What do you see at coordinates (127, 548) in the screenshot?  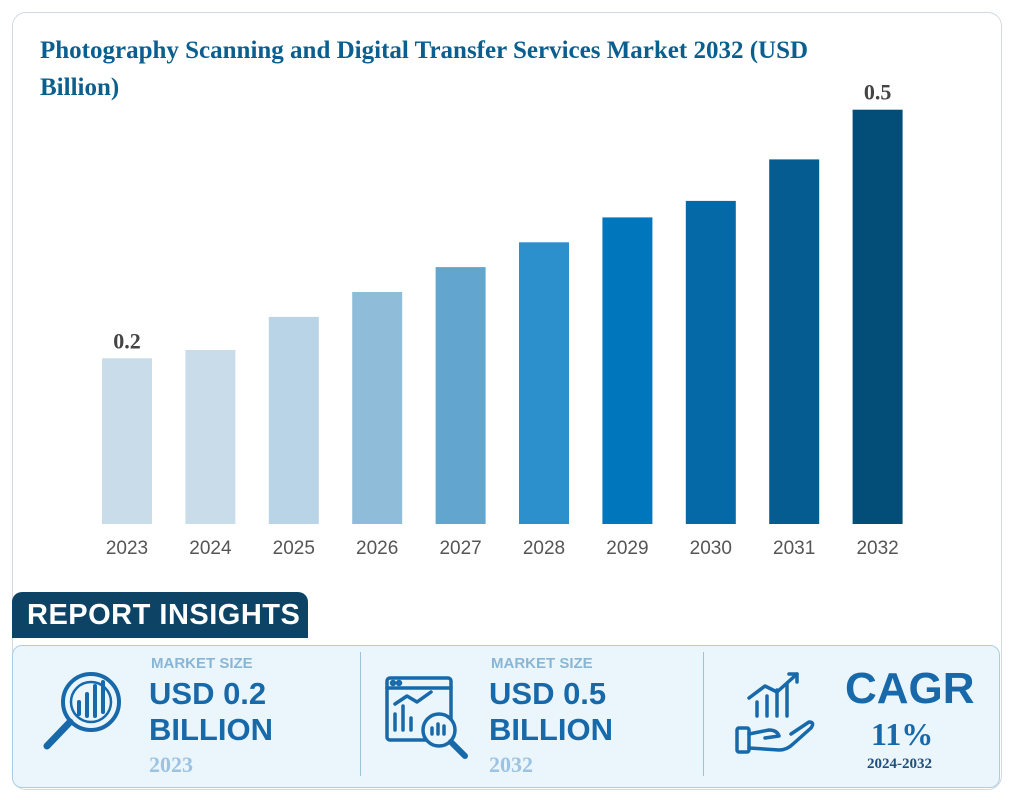 I see `x-tick-label: 2023` at bounding box center [127, 548].